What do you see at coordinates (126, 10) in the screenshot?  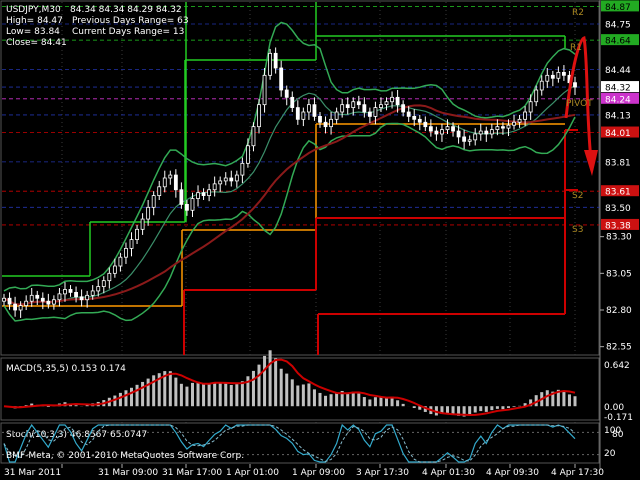 I see `ohlc-values: 84.34 84.34 84.29 84.32` at bounding box center [126, 10].